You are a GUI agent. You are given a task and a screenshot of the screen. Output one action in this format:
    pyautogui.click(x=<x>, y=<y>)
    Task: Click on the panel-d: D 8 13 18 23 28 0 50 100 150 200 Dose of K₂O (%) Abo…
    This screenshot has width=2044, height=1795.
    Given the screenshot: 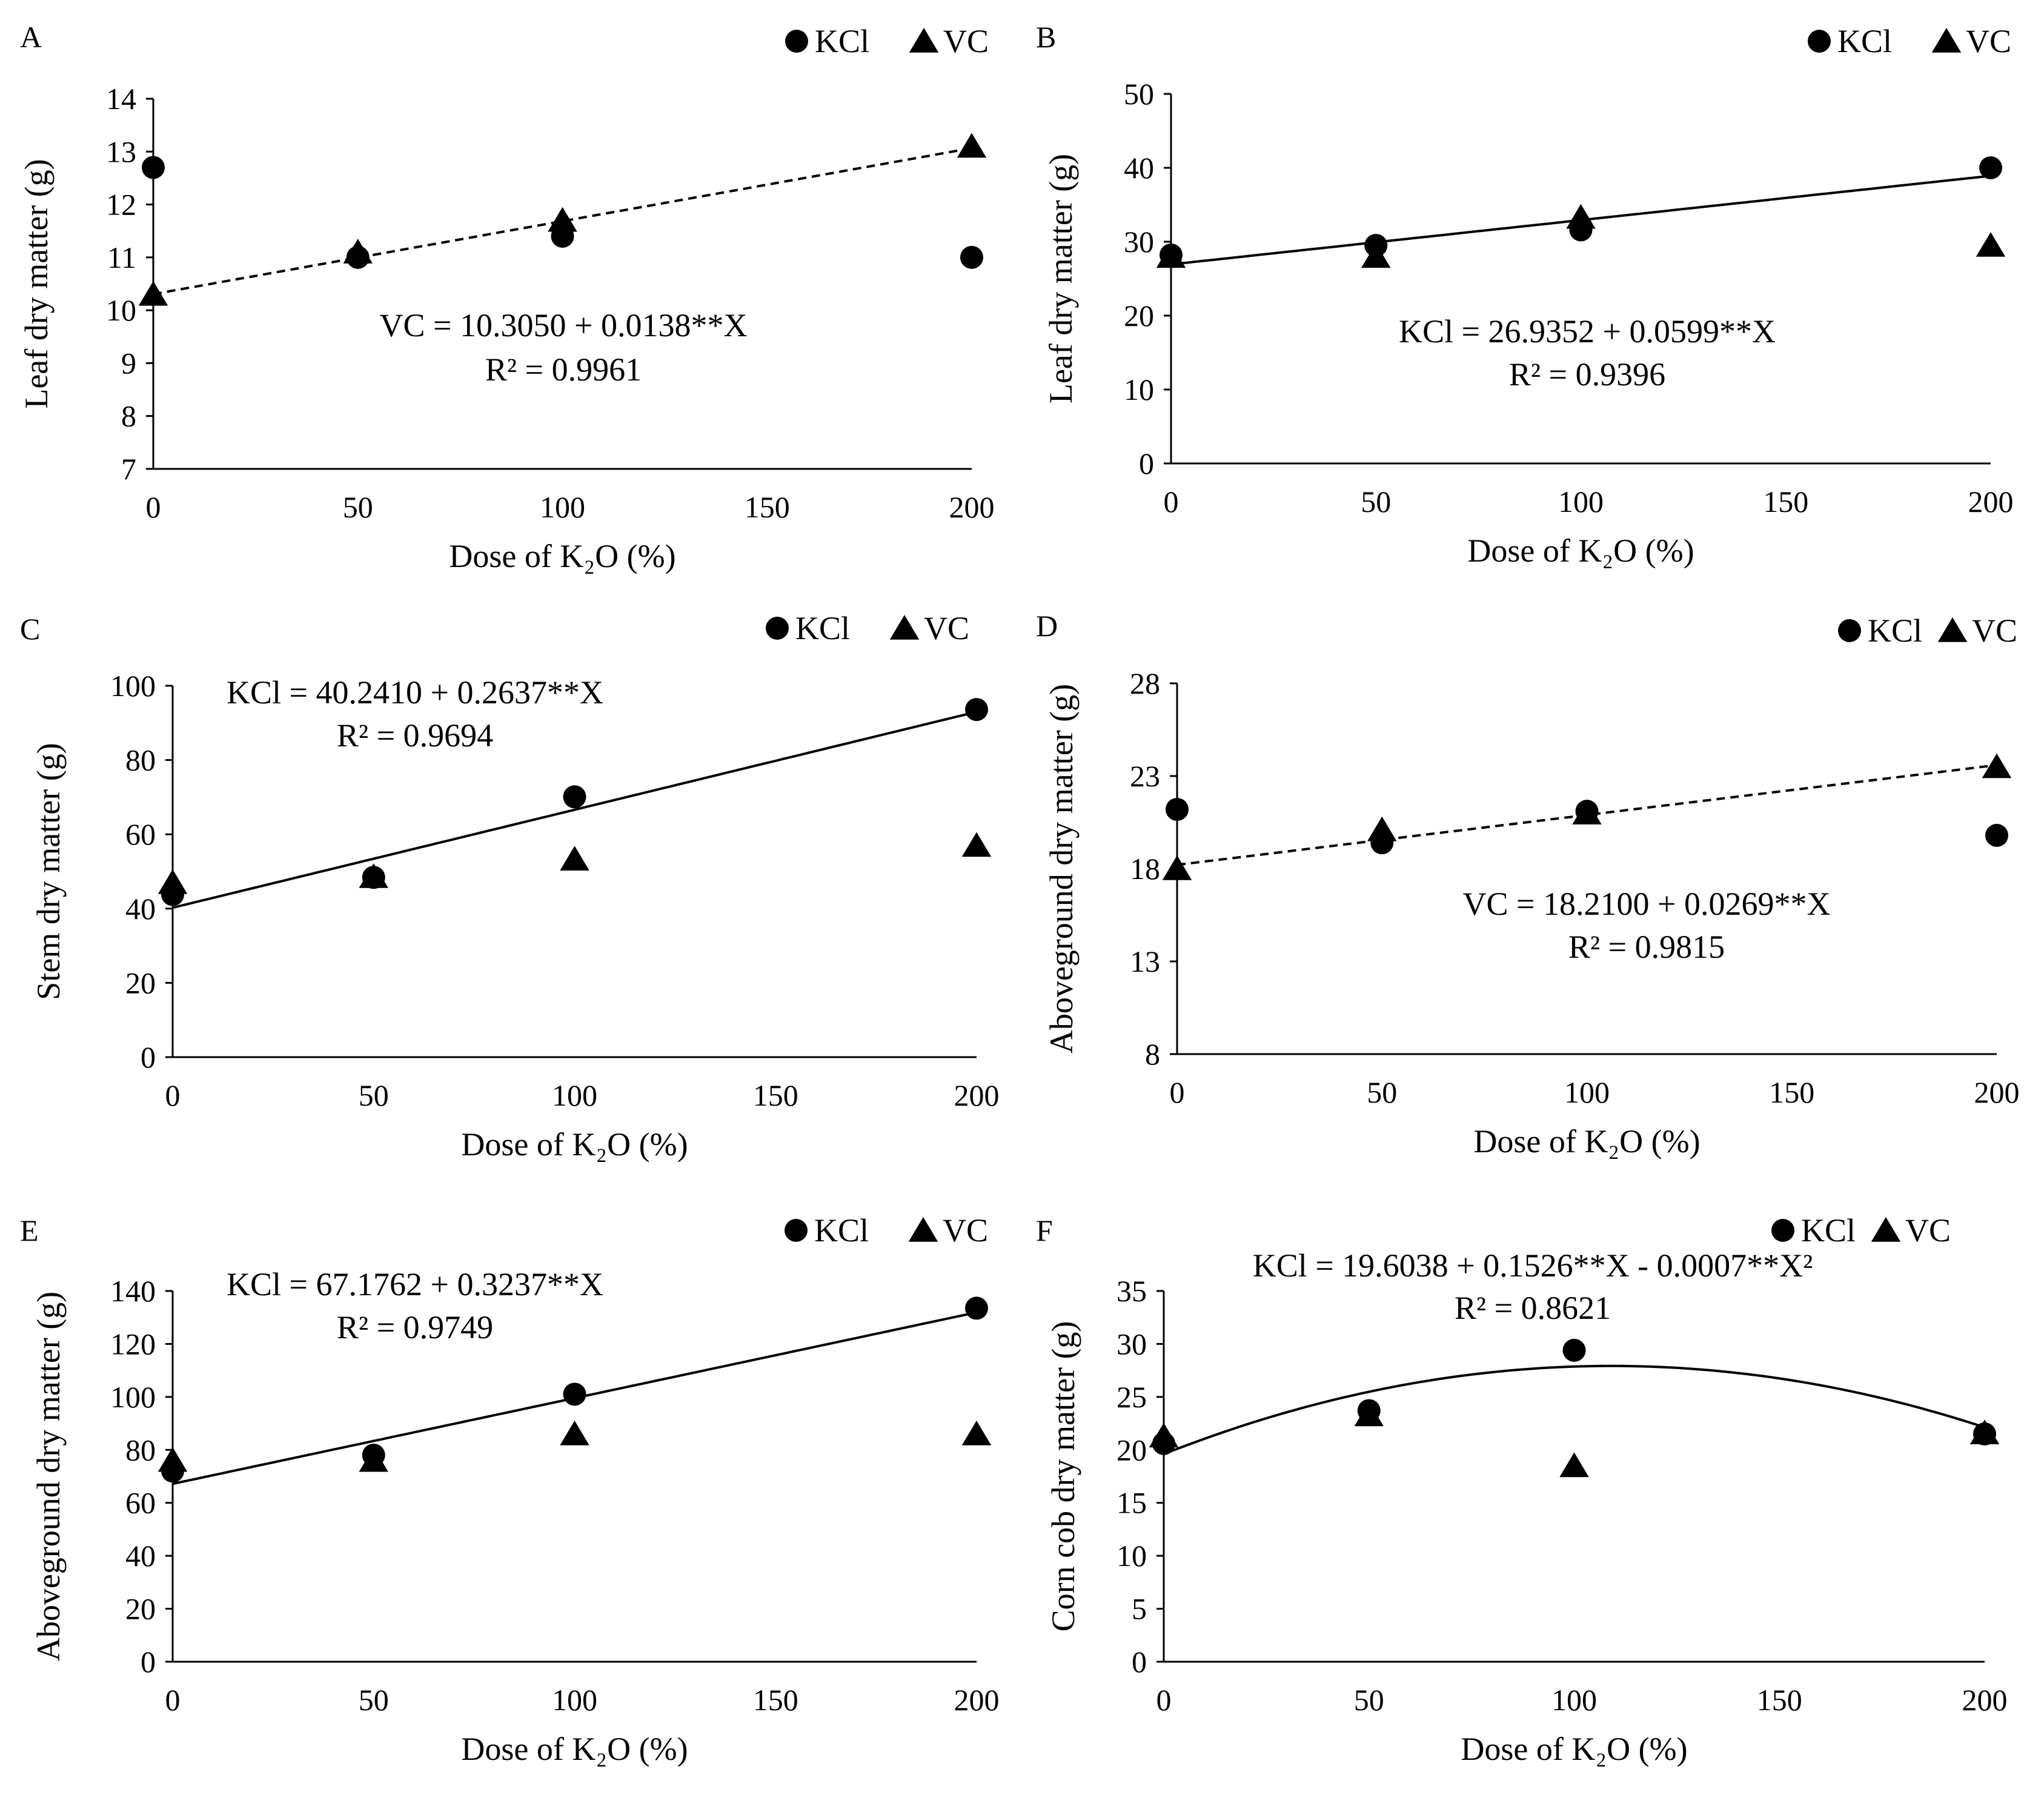 What is the action you would take?
    pyautogui.click(x=1528, y=884)
    